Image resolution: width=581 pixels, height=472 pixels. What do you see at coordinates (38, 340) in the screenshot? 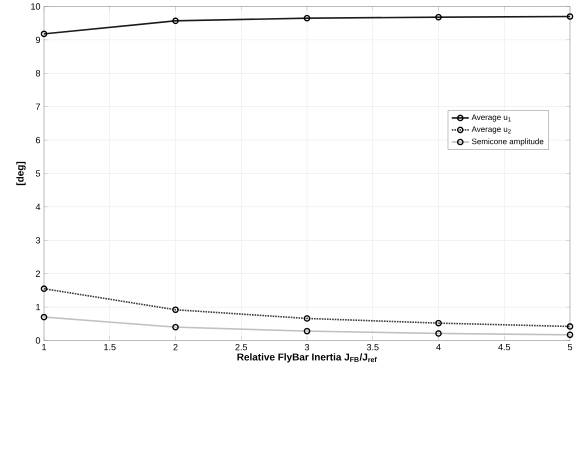
I see `y-tick-label: 0` at bounding box center [38, 340].